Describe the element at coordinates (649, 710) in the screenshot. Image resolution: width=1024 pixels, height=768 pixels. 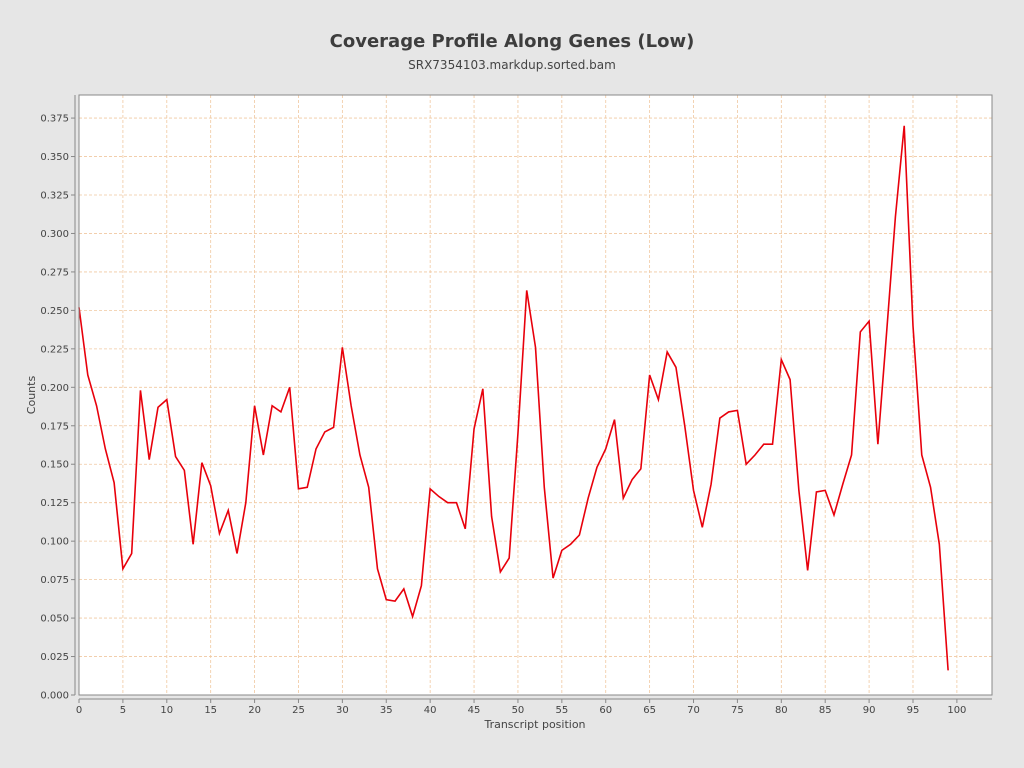
I see `x-tick-label: 65` at that location.